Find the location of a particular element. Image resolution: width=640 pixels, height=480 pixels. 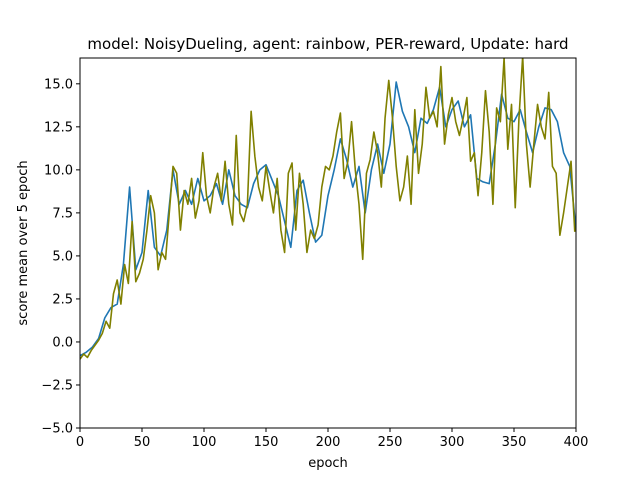

x-tick-label: 0 is located at coordinates (80, 442).